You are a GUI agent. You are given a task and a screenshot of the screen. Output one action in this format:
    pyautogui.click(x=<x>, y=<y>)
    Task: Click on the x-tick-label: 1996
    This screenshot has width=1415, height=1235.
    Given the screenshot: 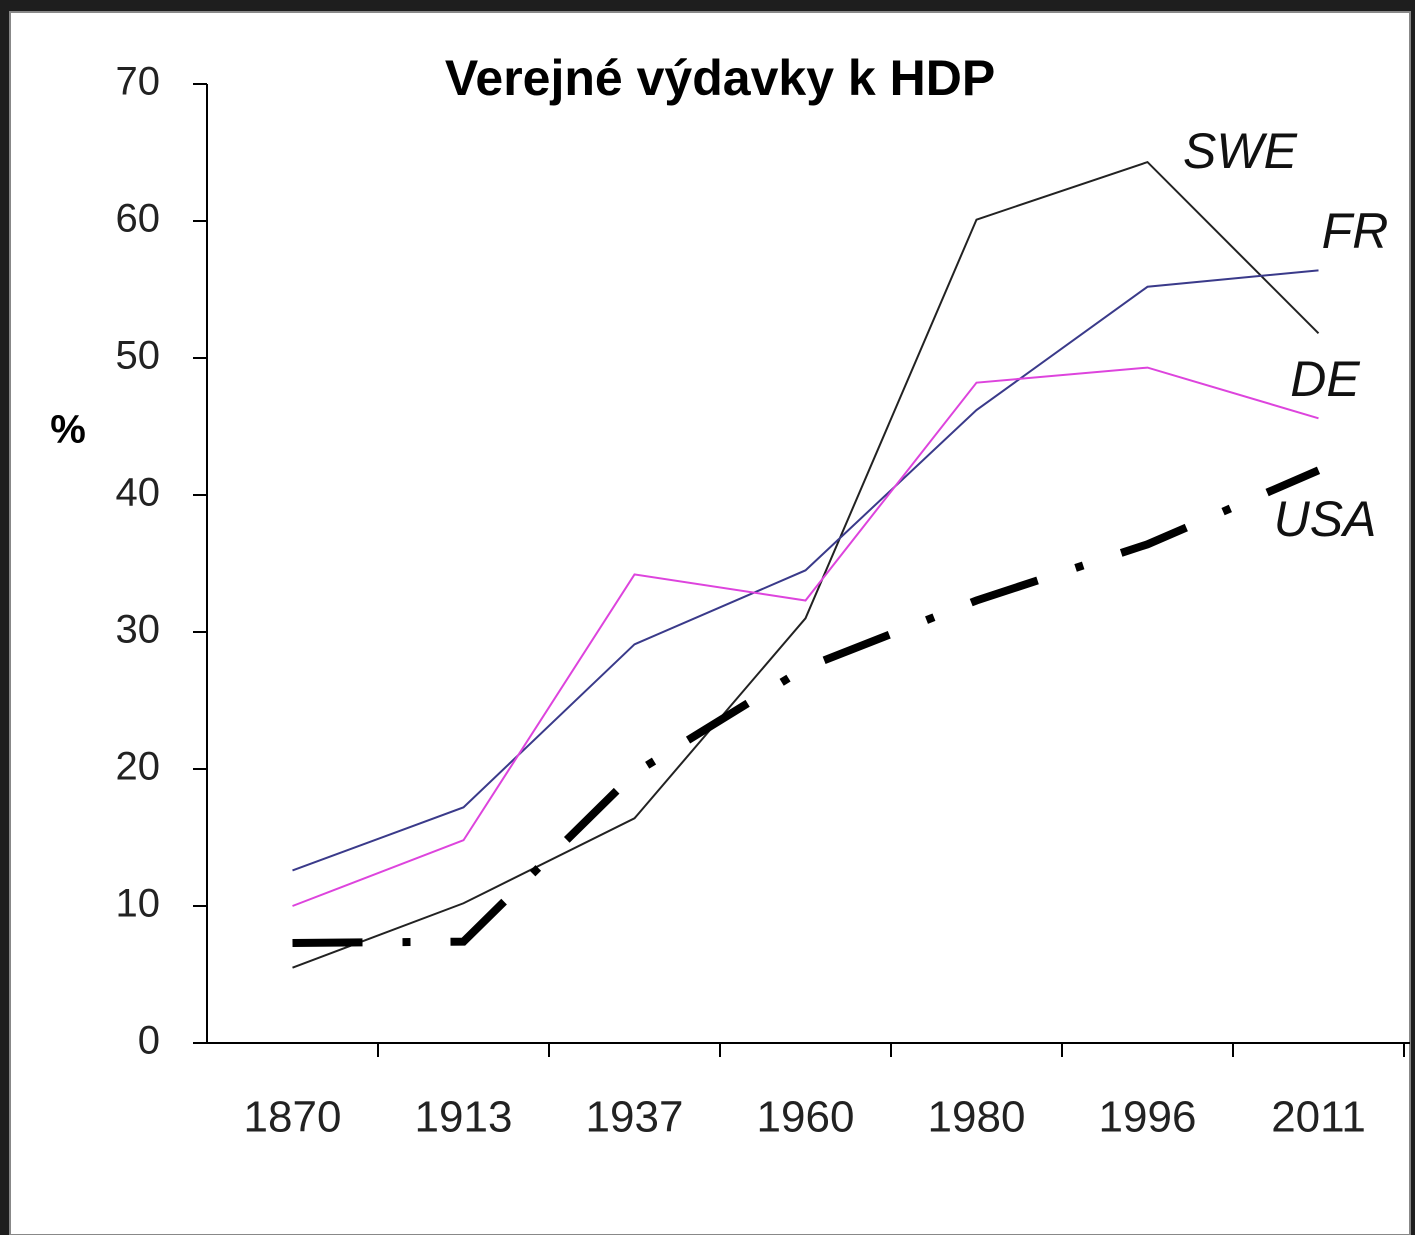 What is the action you would take?
    pyautogui.click(x=1148, y=1117)
    